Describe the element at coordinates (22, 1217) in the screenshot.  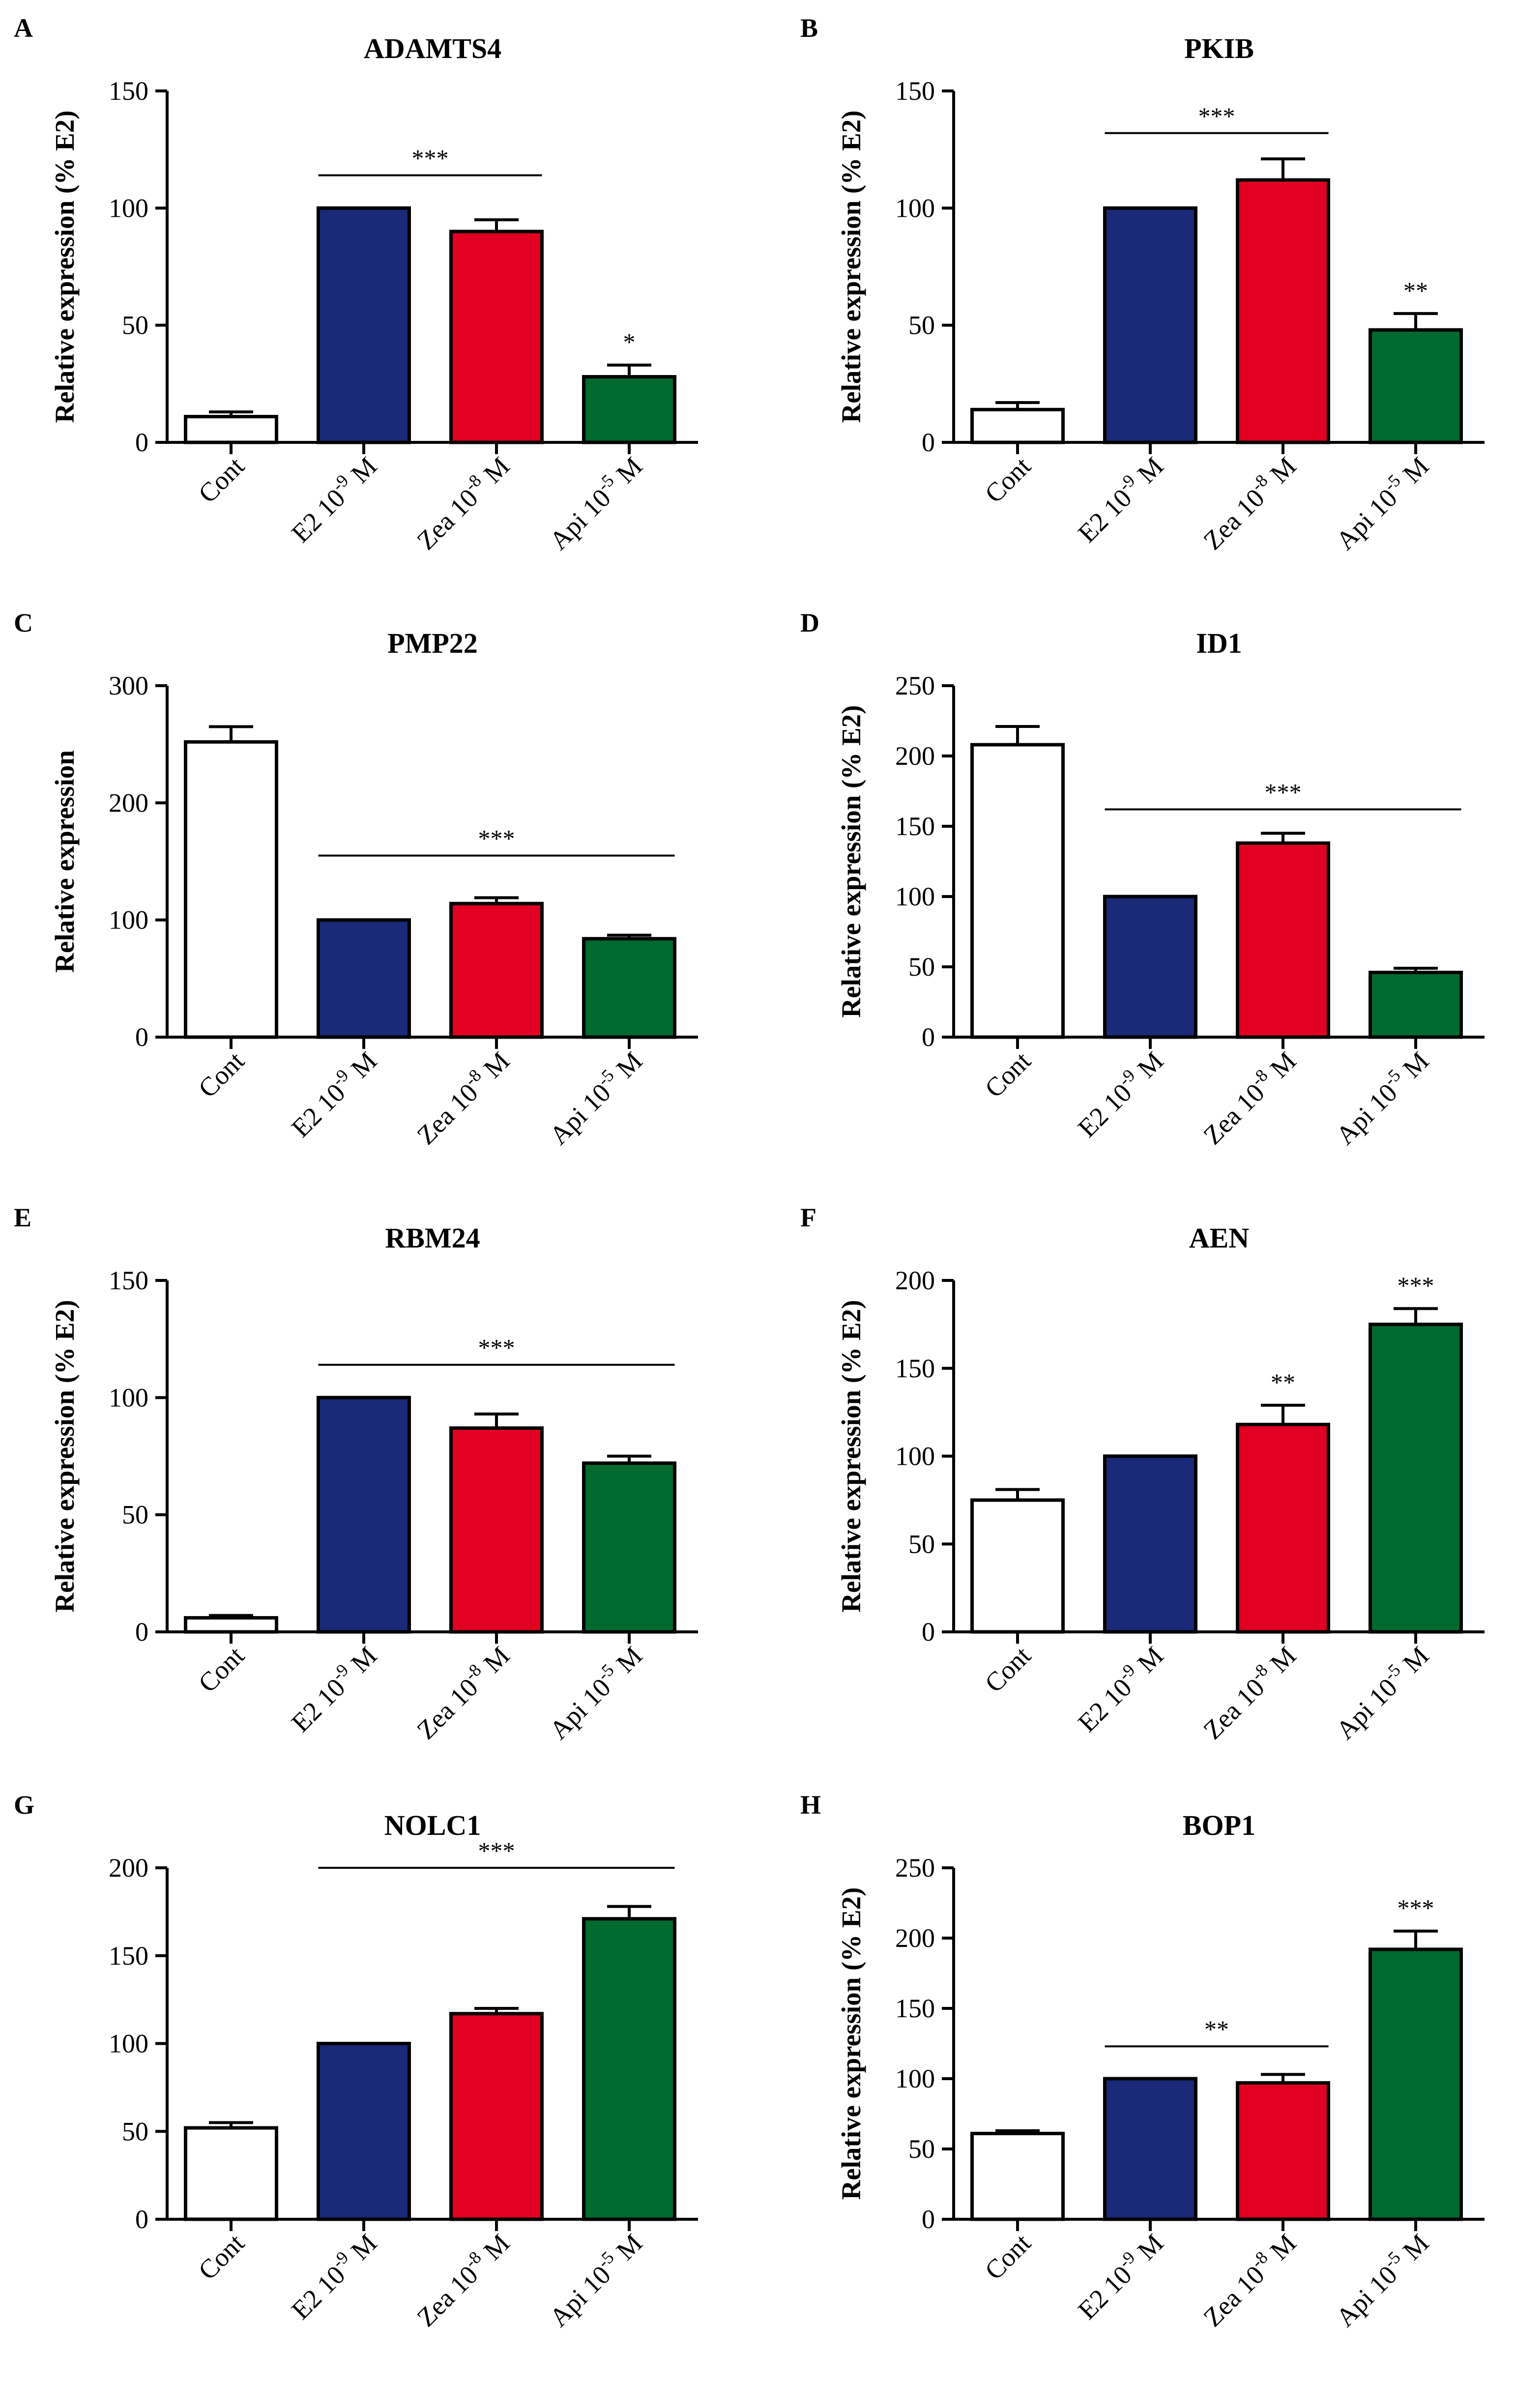
I see `panel-letter: E` at that location.